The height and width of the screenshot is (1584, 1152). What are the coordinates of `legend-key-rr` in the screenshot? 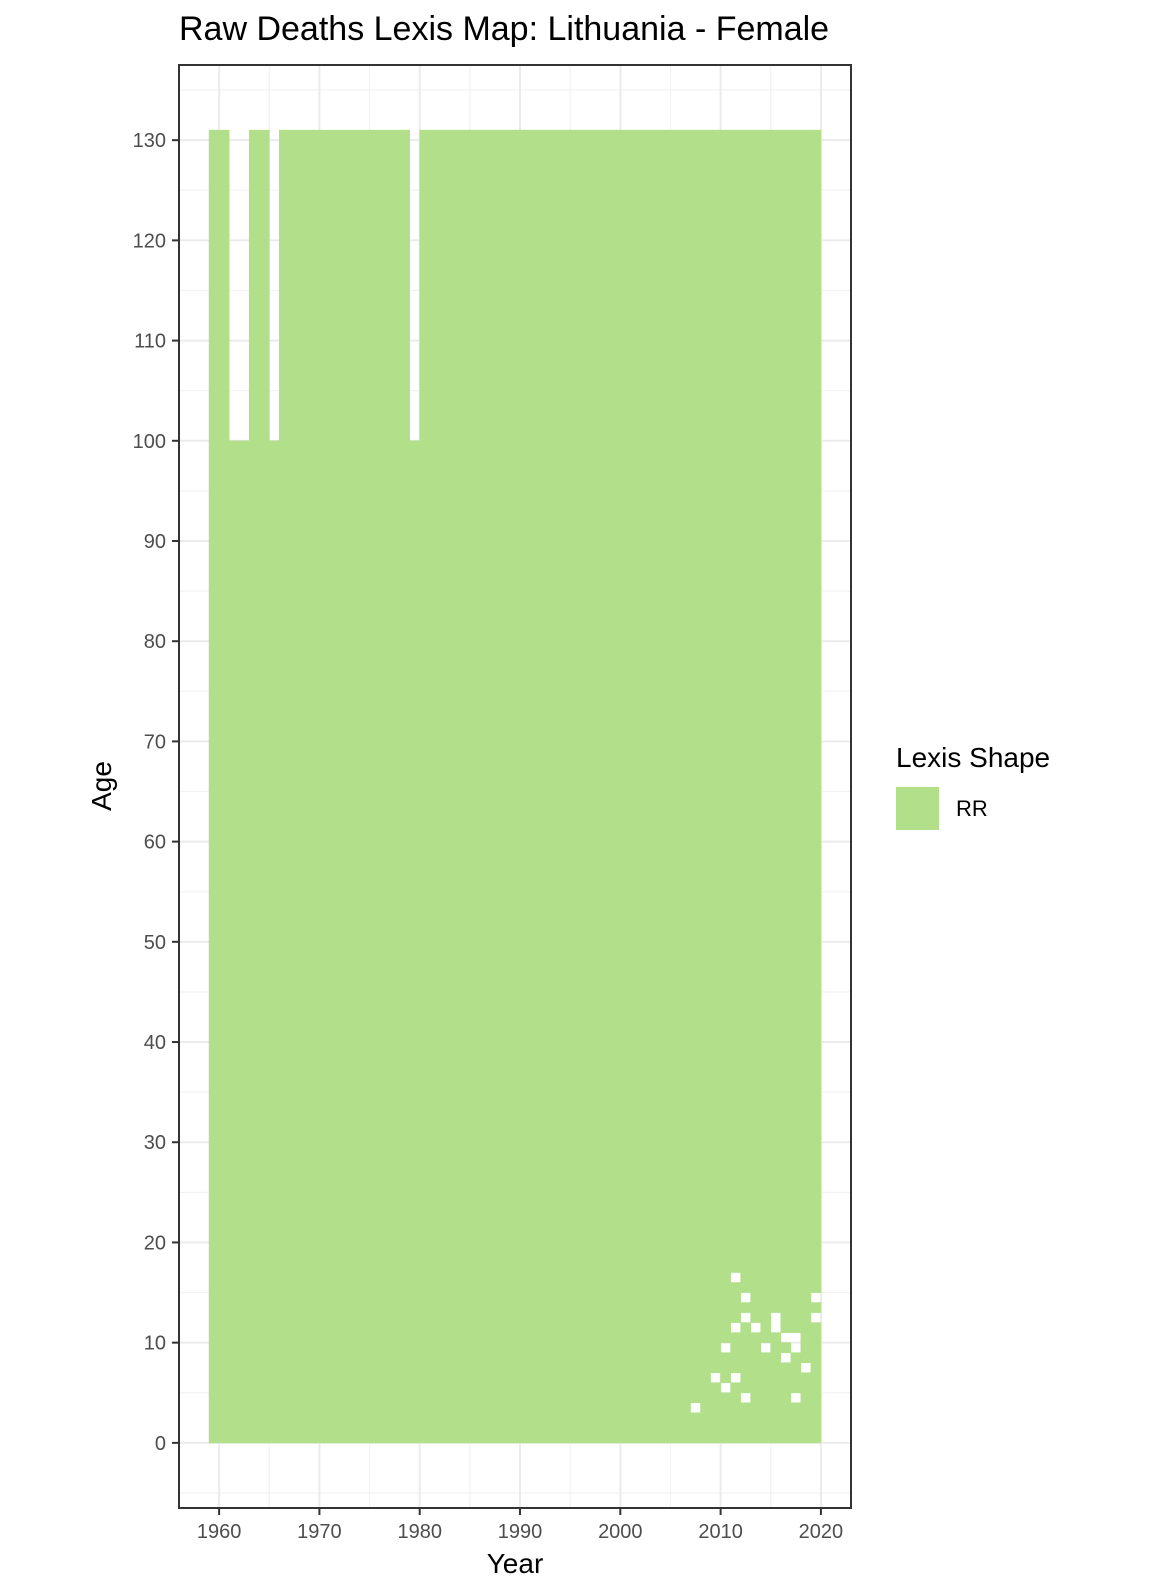 It's located at (917, 808).